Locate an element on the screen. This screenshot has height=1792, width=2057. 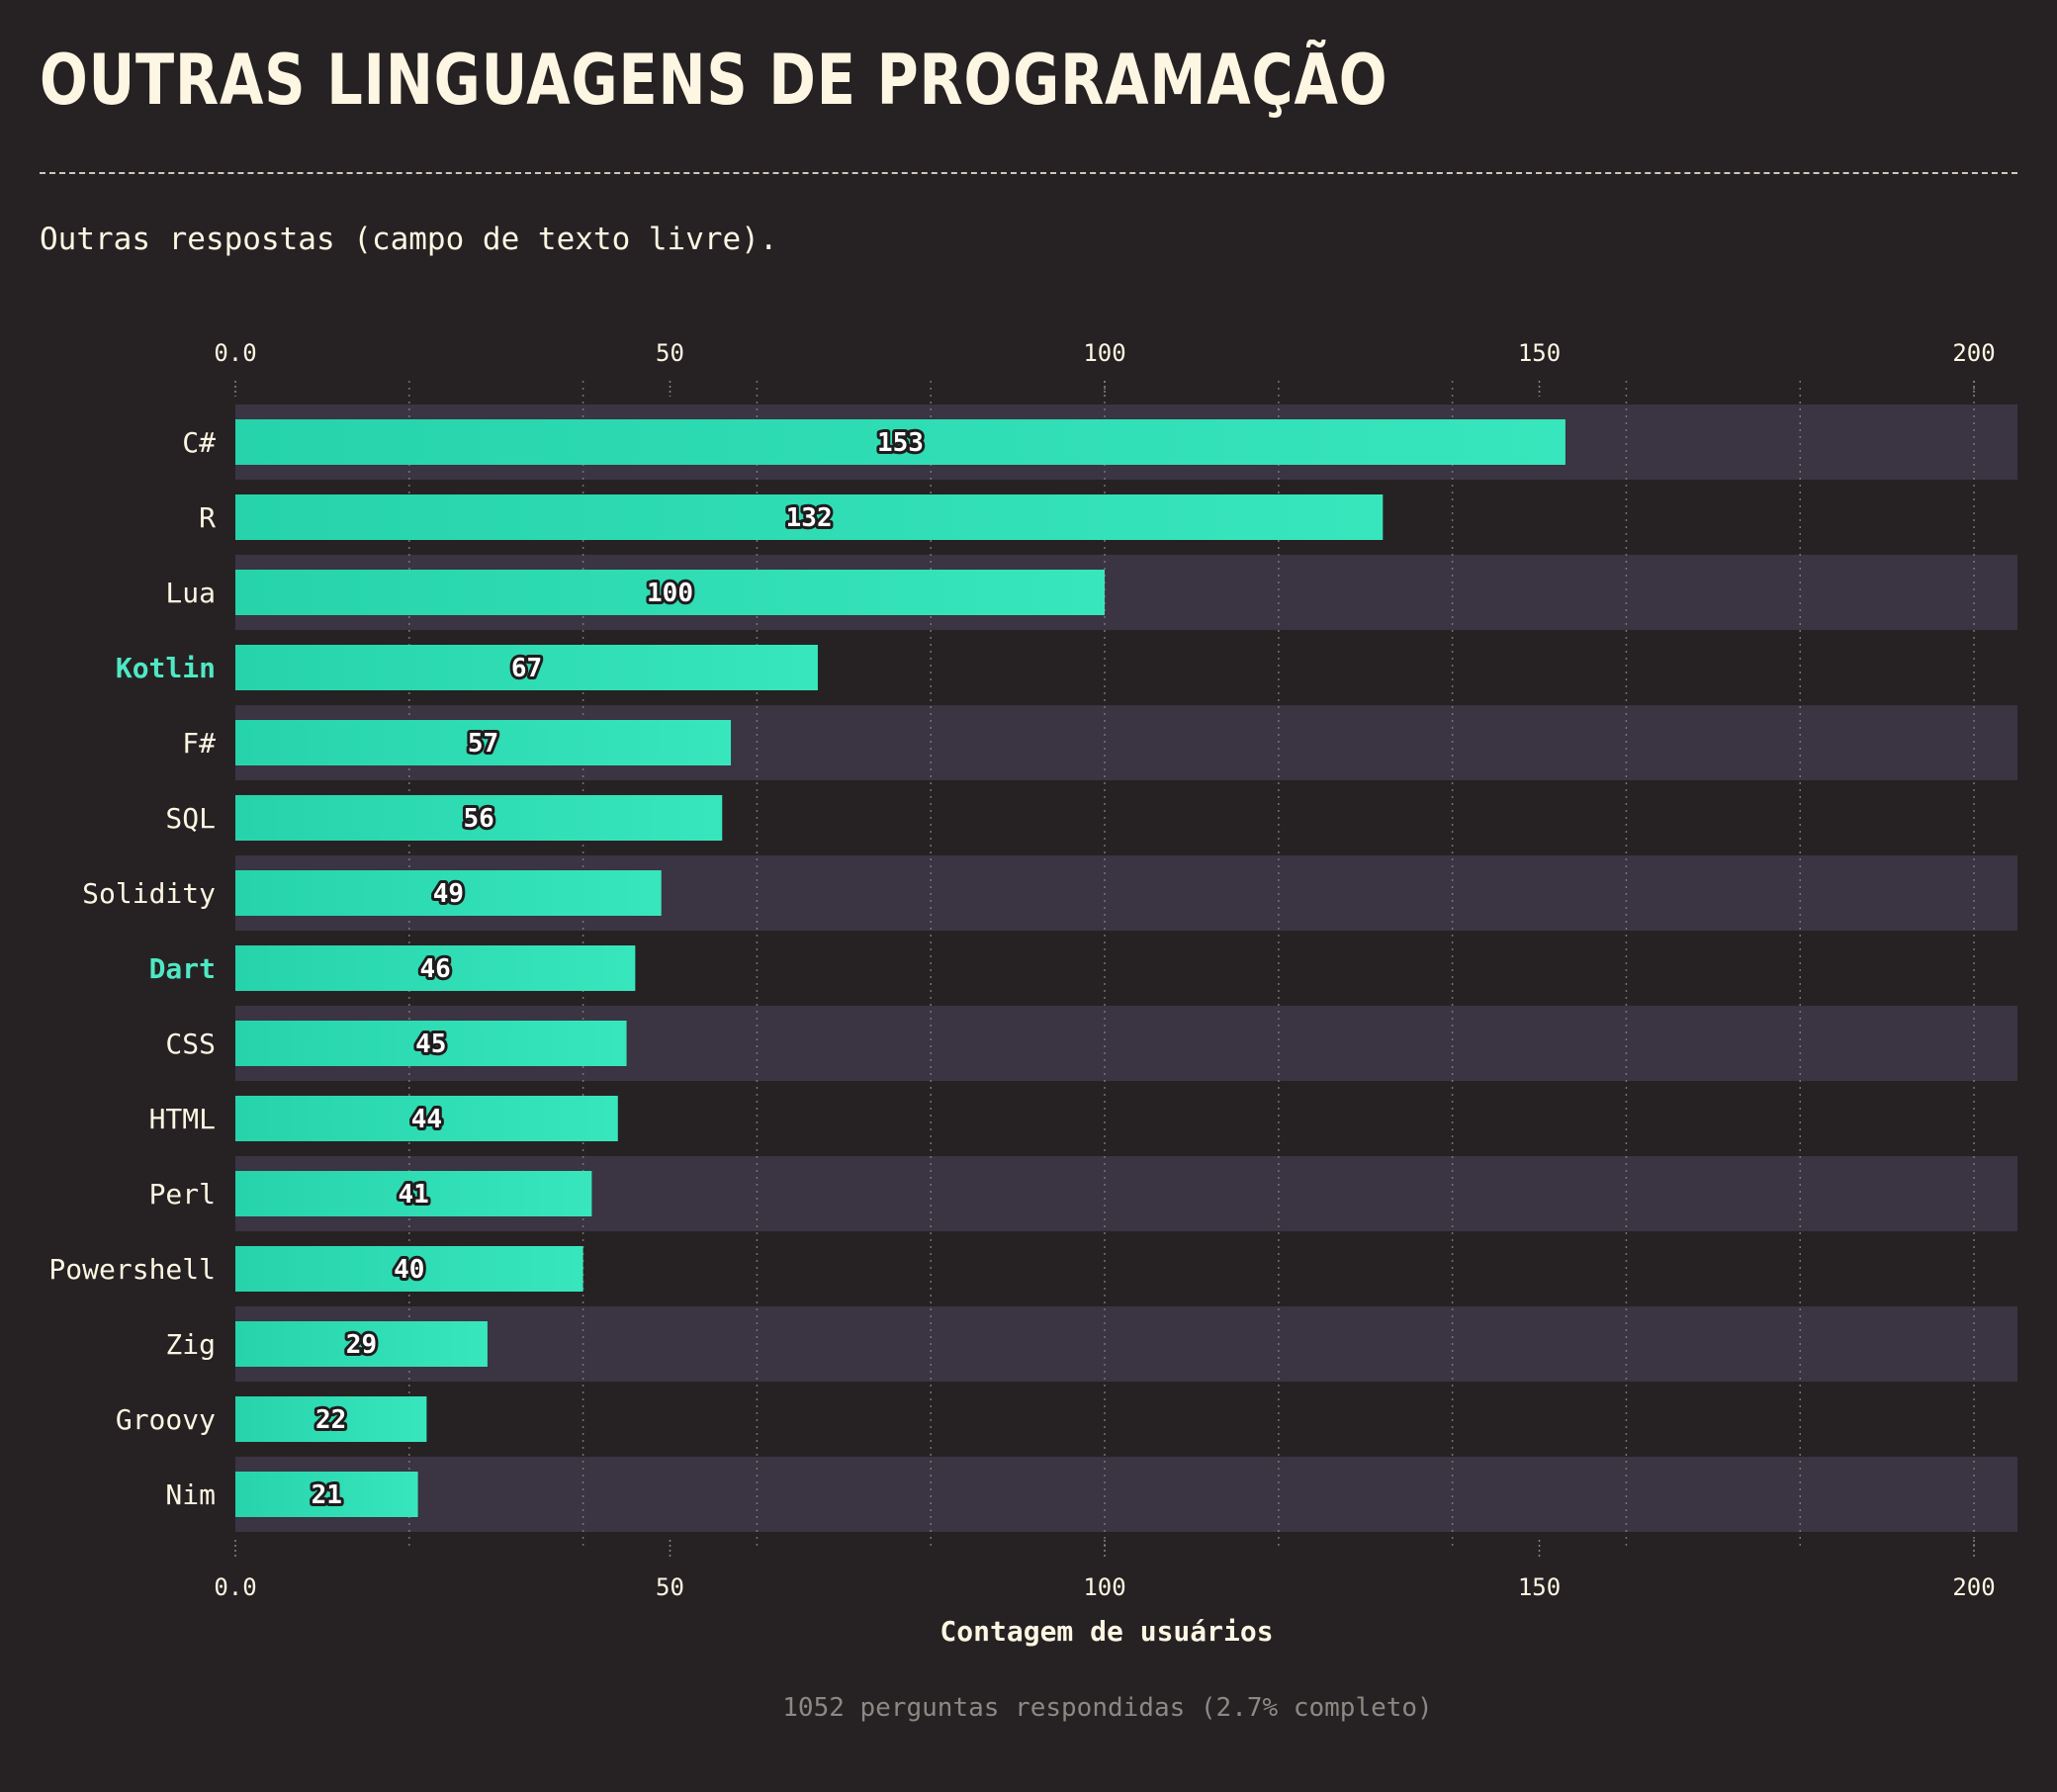
bar-value-label: 132 is located at coordinates (809, 518).